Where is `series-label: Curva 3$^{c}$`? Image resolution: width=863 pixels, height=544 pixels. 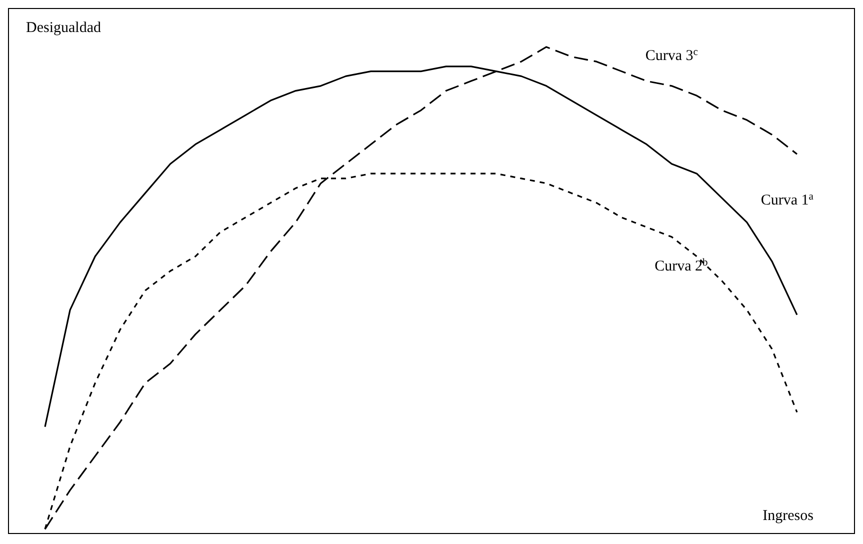 series-label: Curva 3$^{c}$ is located at coordinates (671, 55).